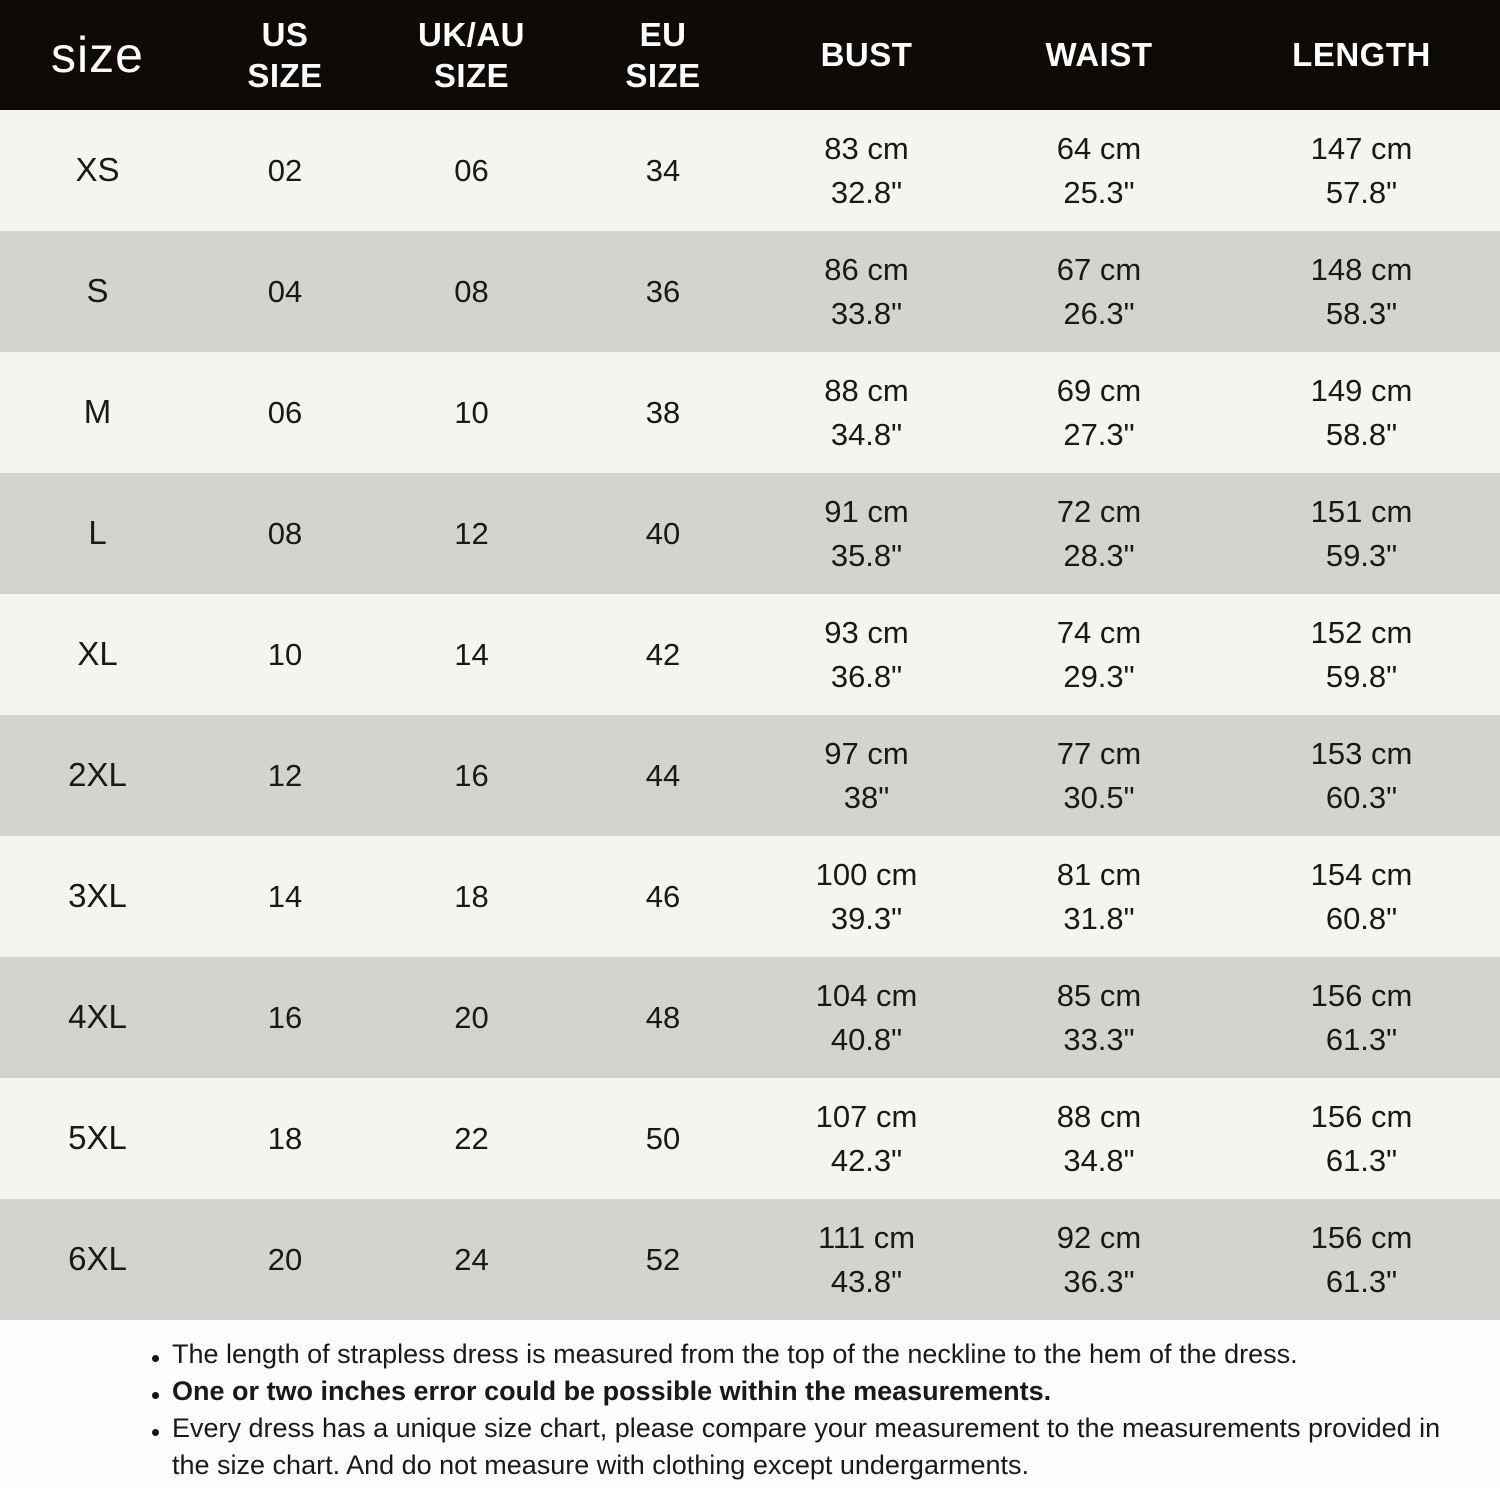  Describe the element at coordinates (1099, 1017) in the screenshot. I see `cell-waist: 85 cm 33.3"` at that location.